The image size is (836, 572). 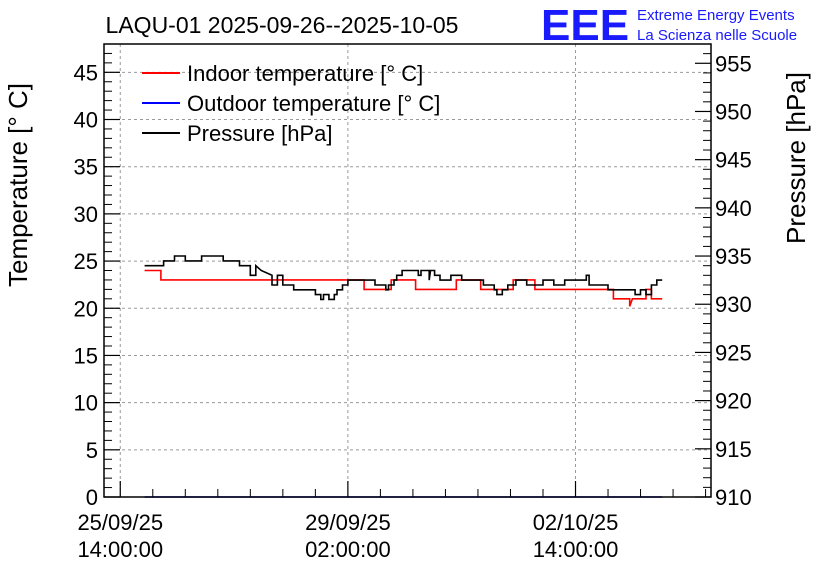 What do you see at coordinates (260, 133) in the screenshot?
I see `legend-label: Pressure [hPa]` at bounding box center [260, 133].